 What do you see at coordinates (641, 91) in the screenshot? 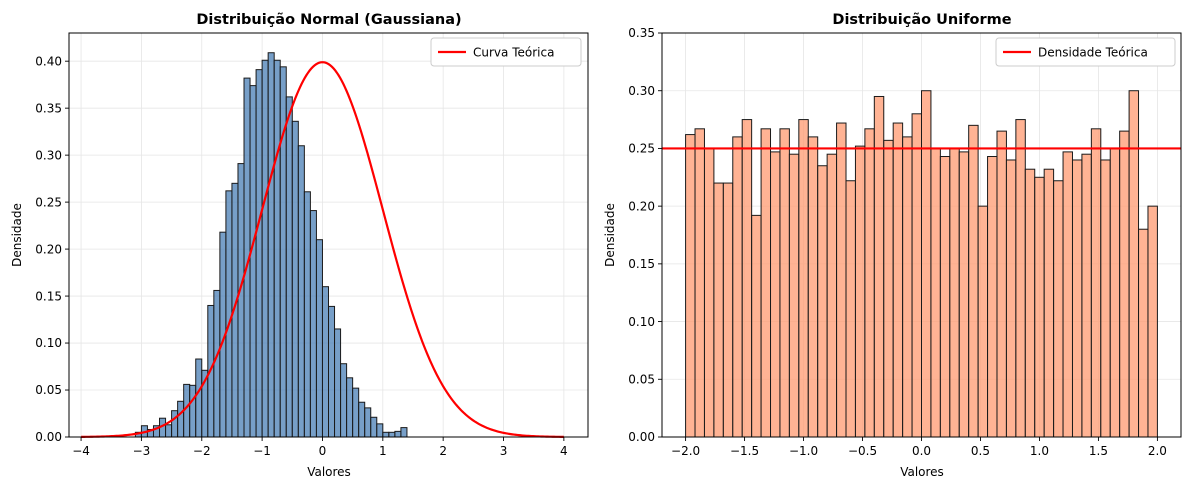
I see `uniform-ytick-label-6: 0.30` at bounding box center [641, 91].